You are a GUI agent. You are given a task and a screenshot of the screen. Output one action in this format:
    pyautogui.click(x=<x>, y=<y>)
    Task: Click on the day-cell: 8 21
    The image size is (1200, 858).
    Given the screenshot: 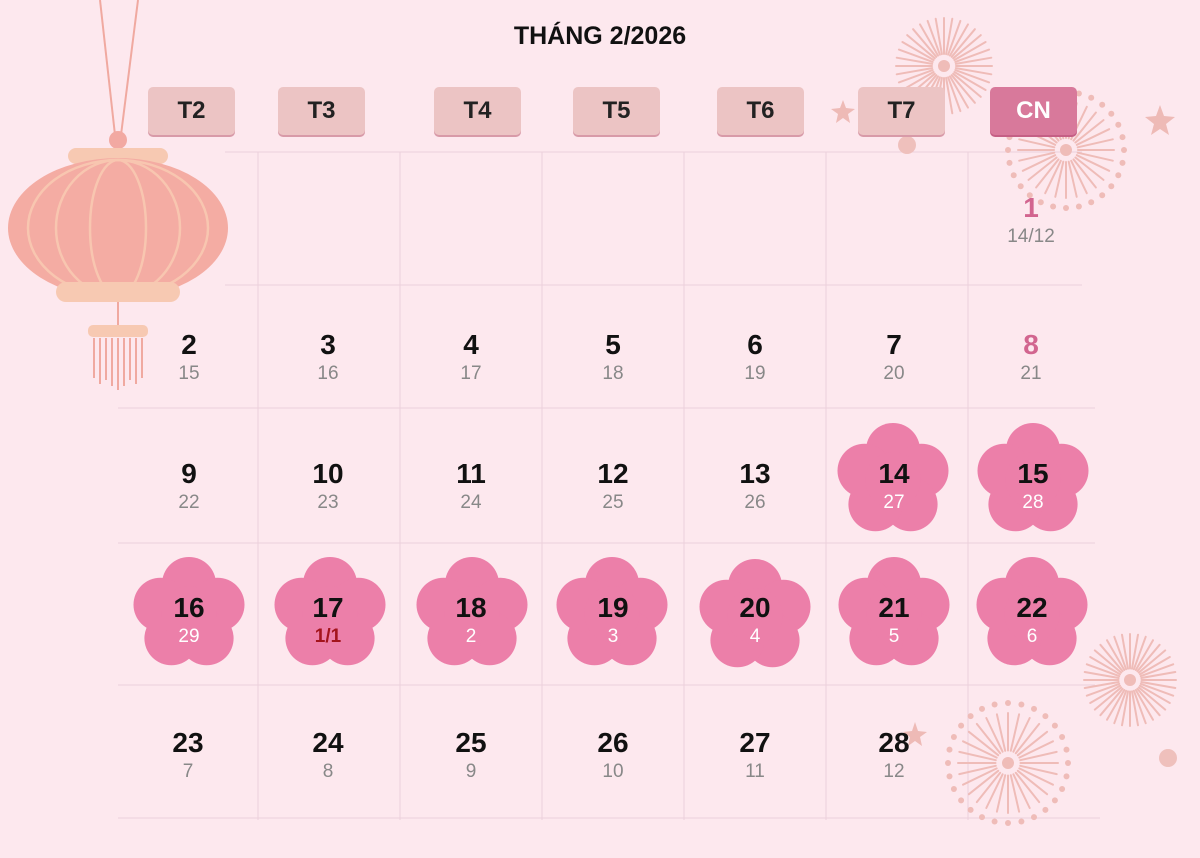 What is the action you would take?
    pyautogui.click(x=1031, y=384)
    